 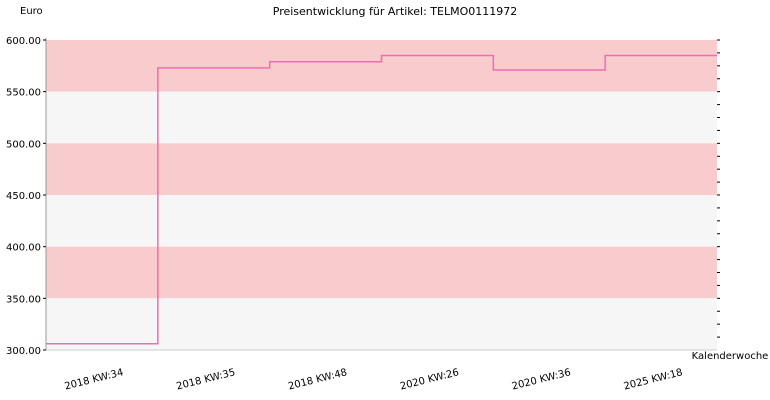 What do you see at coordinates (23, 144) in the screenshot?
I see `y-tick-label: 500.00` at bounding box center [23, 144].